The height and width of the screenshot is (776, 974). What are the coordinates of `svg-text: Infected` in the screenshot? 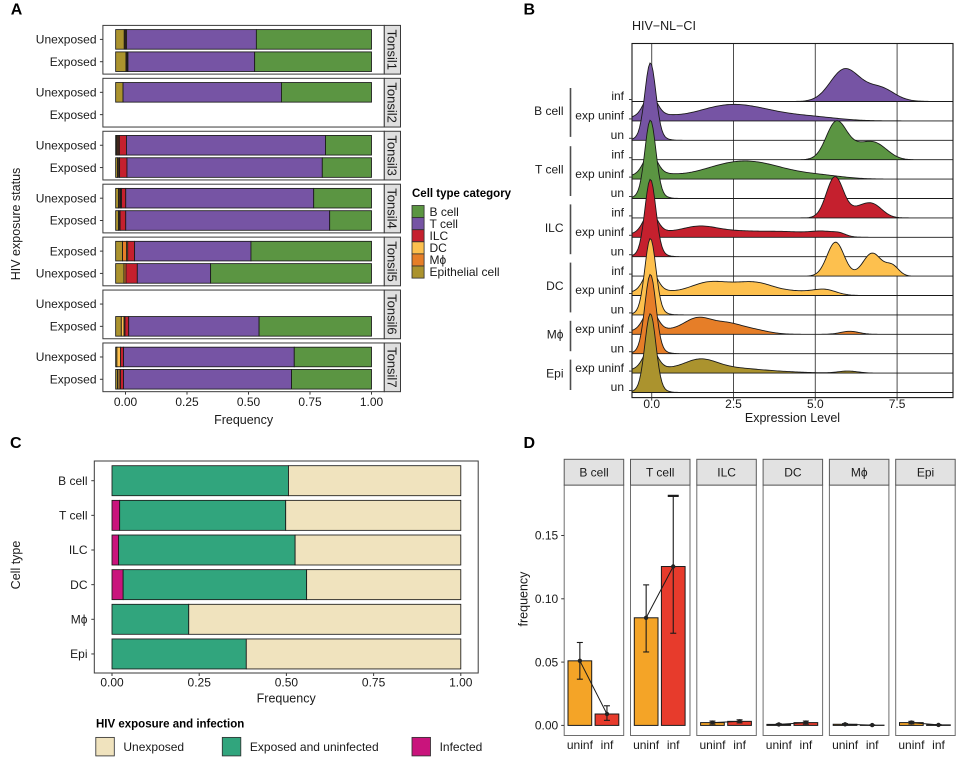 It's located at (461, 747).